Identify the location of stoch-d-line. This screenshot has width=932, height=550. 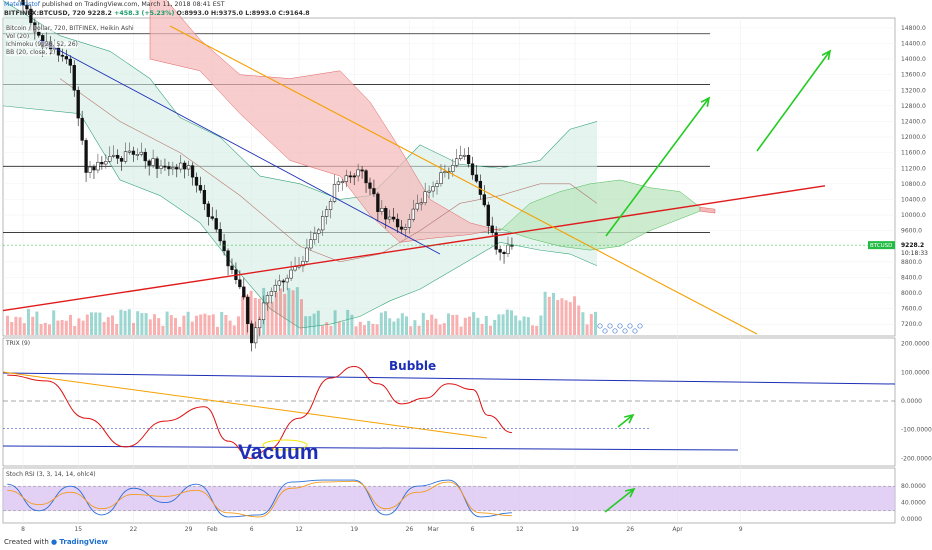
(259, 499).